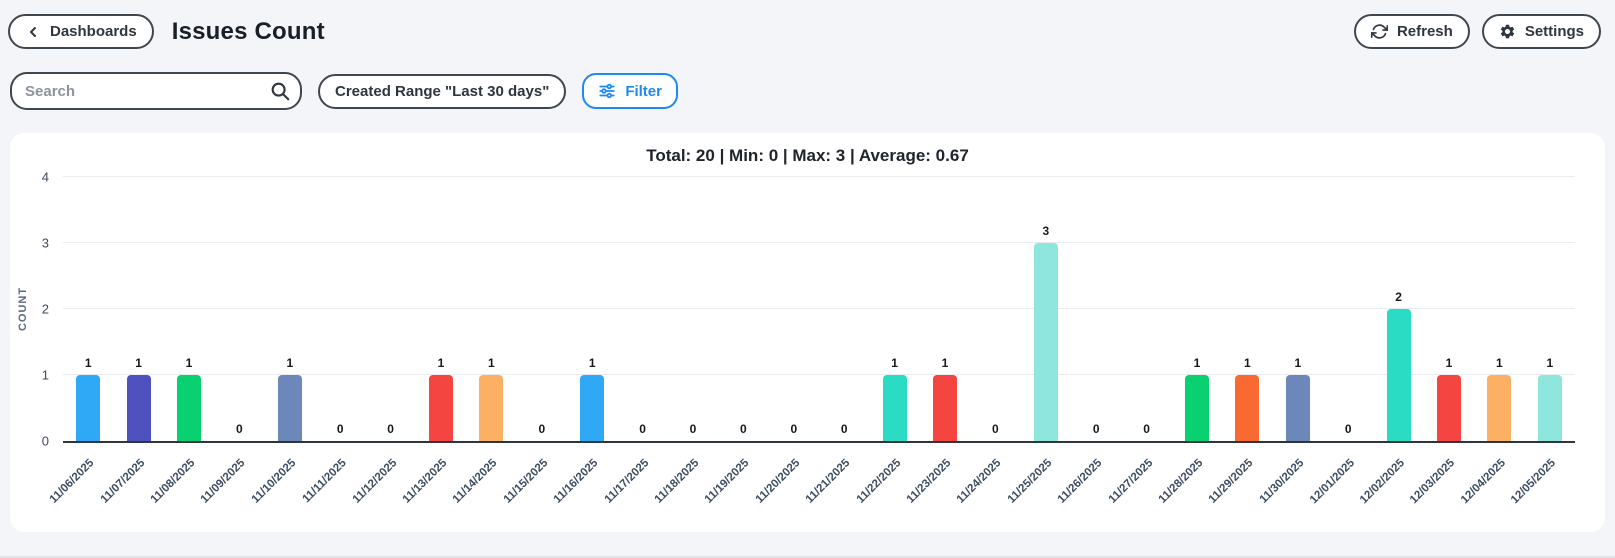  What do you see at coordinates (1131, 481) in the screenshot?
I see `x-tick-label-11/27/2025: 11/27/2025` at bounding box center [1131, 481].